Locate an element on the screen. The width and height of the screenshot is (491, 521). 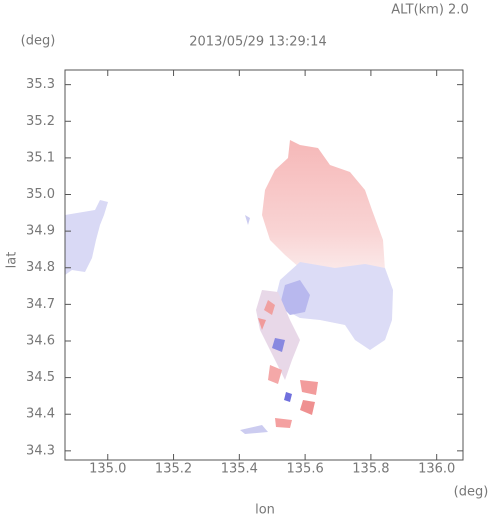
x-tick-label: 135.8 is located at coordinates (370, 469).